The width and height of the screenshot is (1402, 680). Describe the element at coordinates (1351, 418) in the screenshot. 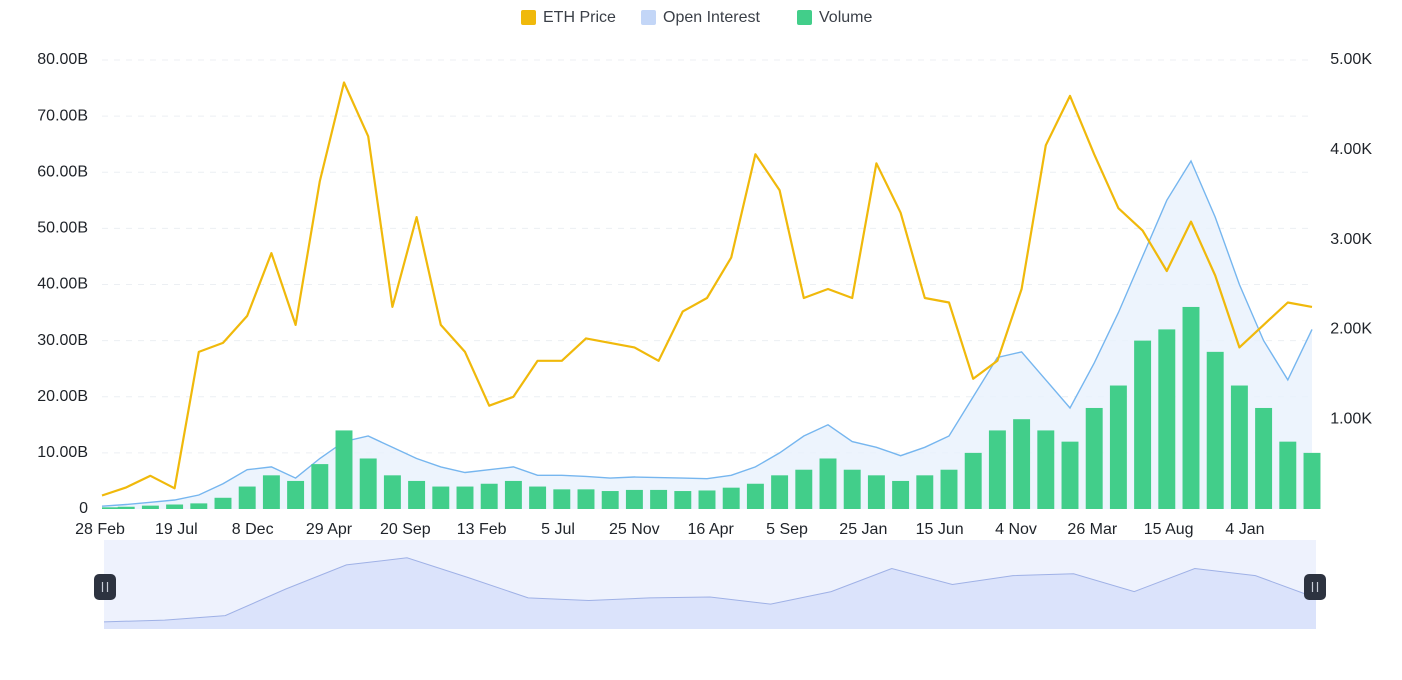

I see `y-right-tick-label: 1.00K` at that location.